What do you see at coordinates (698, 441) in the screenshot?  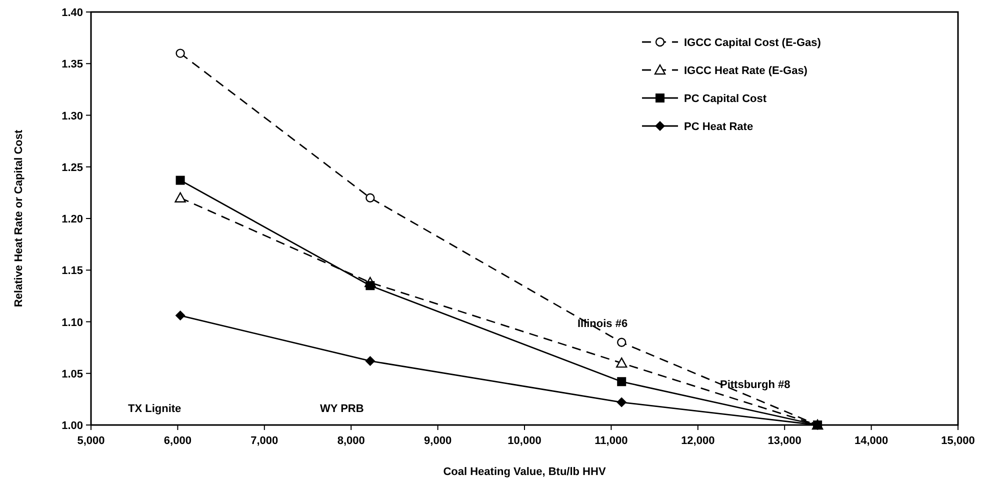 I see `x-tick-label: 12,000` at bounding box center [698, 441].